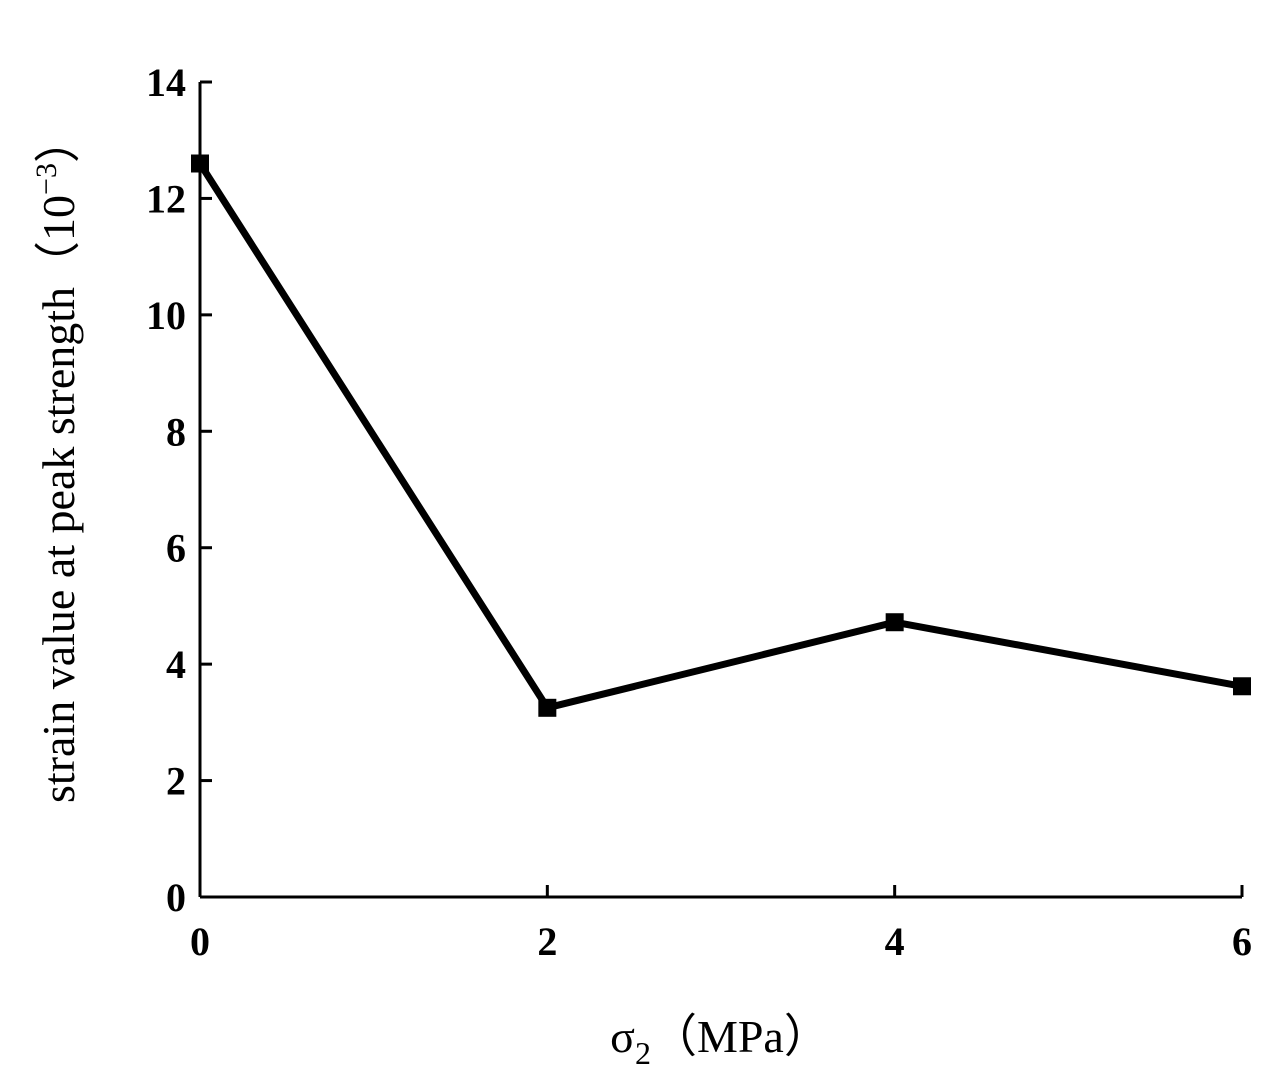 Image resolution: width=1273 pixels, height=1081 pixels. Describe the element at coordinates (46, 179) in the screenshot. I see `y-axis-label-superscript: −3` at that location.